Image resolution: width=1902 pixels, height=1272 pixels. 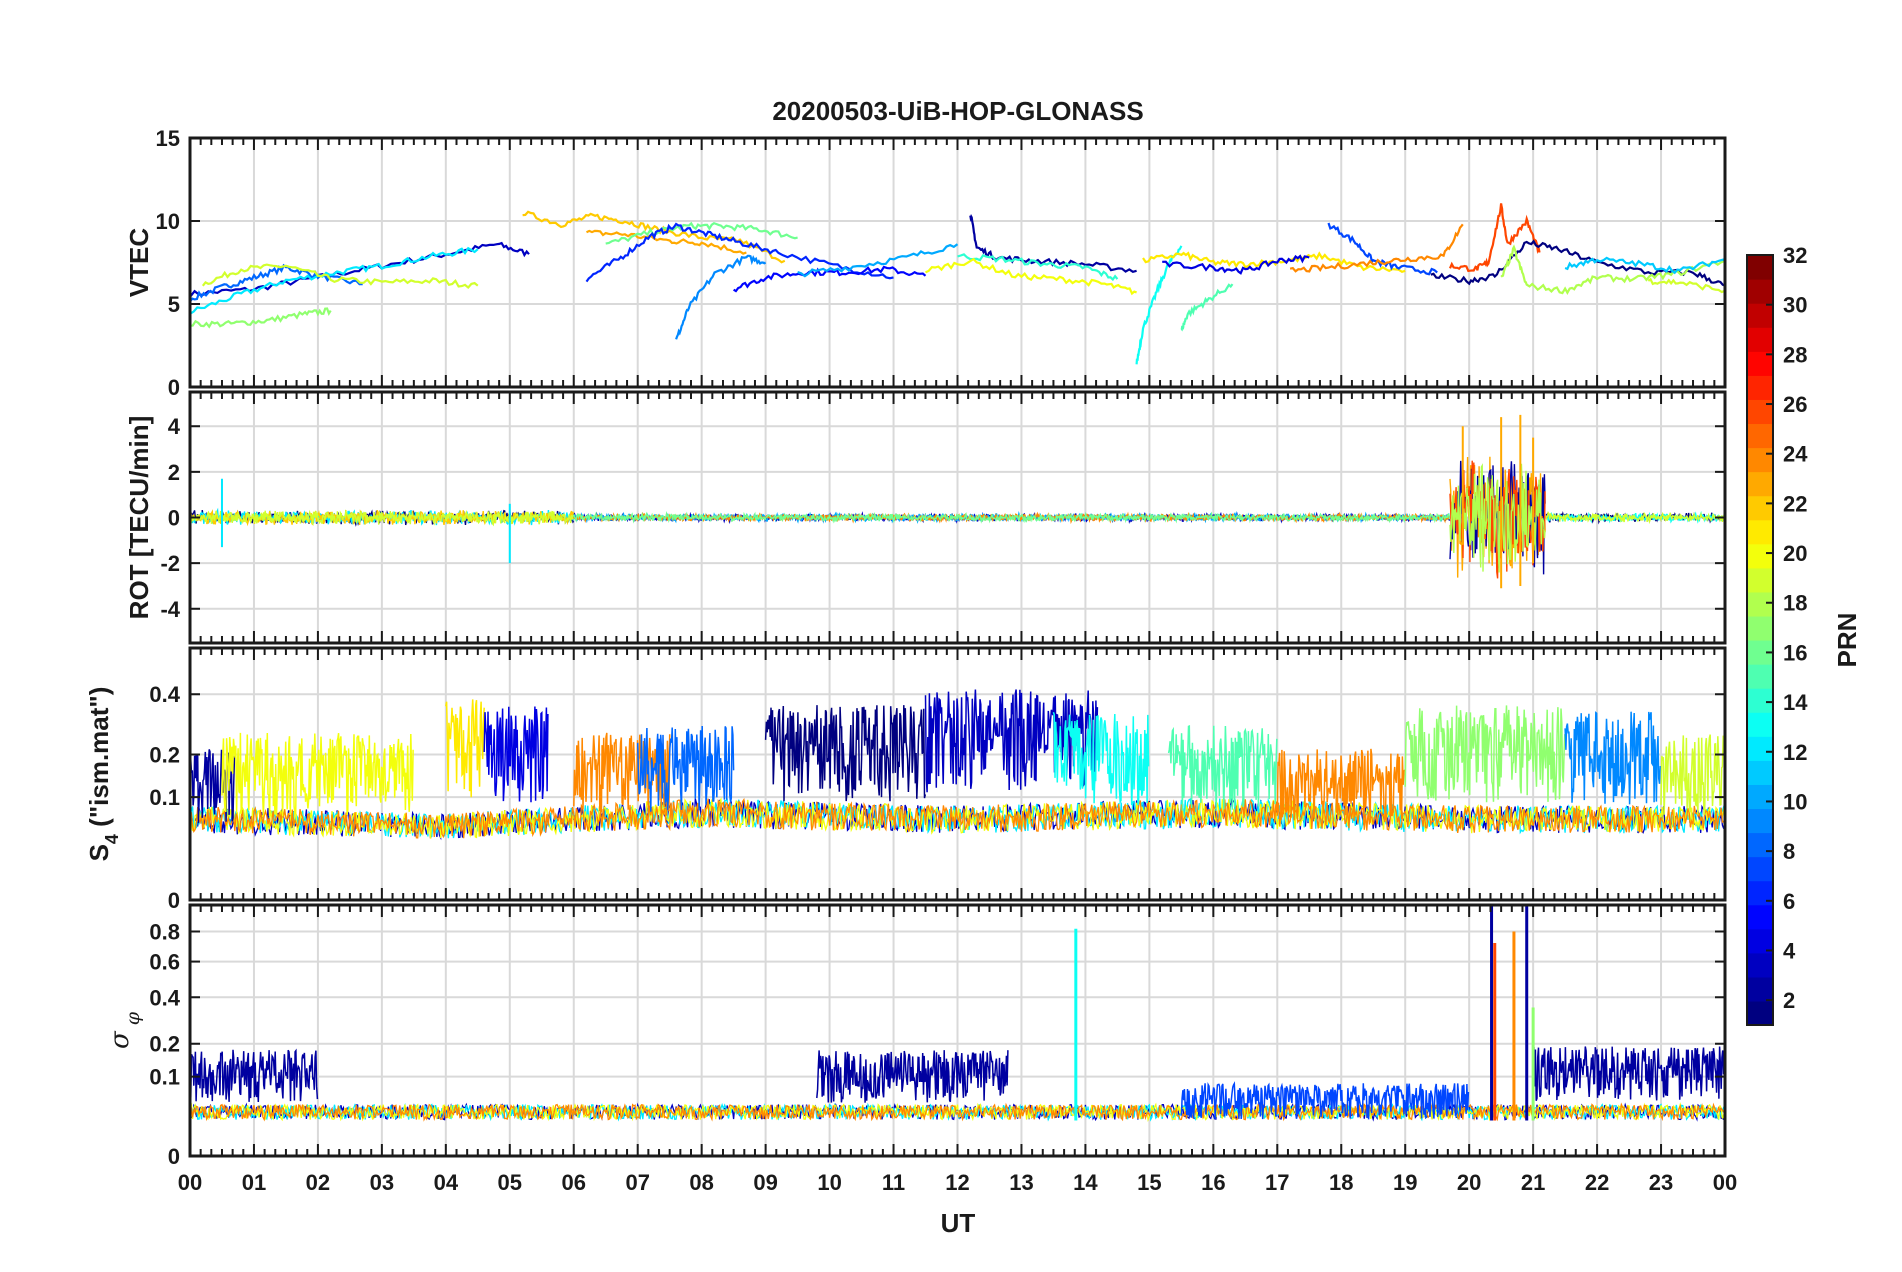 I want to click on label-rest: ("ism.mat"), so click(x=99, y=760).